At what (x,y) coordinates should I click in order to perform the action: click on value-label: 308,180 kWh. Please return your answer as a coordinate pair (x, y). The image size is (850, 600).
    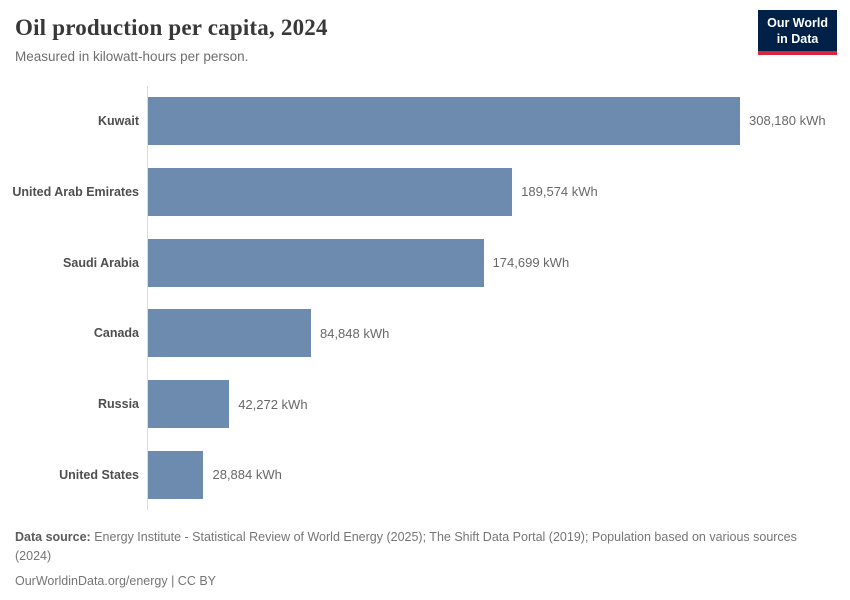
    Looking at the image, I should click on (787, 121).